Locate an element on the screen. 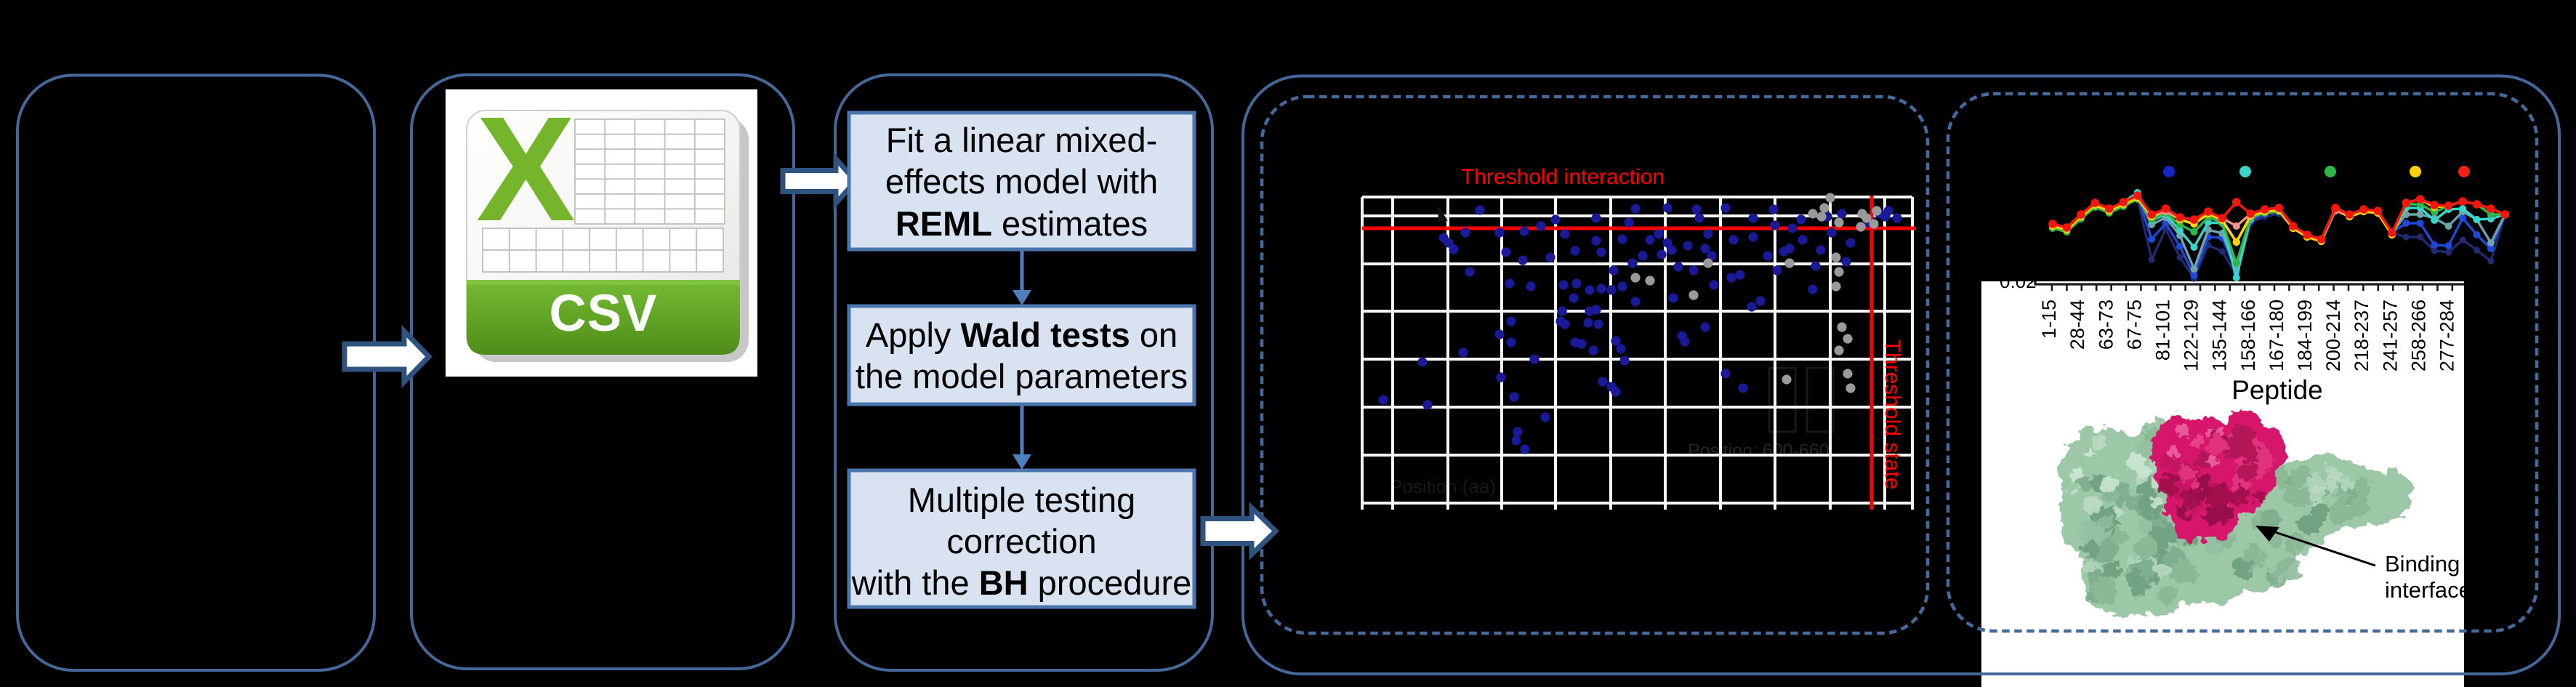  svg-text: interface is located at coordinates (2428, 590).